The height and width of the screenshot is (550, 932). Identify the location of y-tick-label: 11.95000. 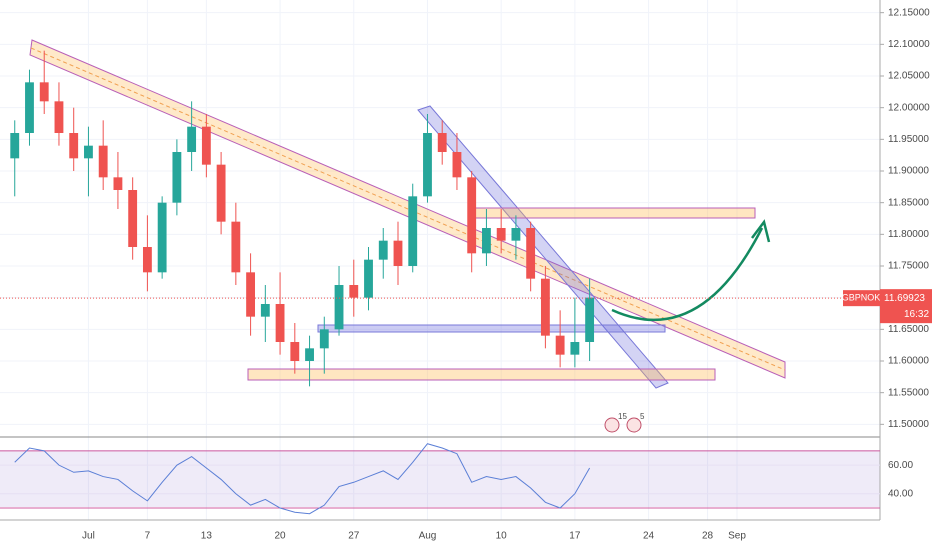
(908, 139).